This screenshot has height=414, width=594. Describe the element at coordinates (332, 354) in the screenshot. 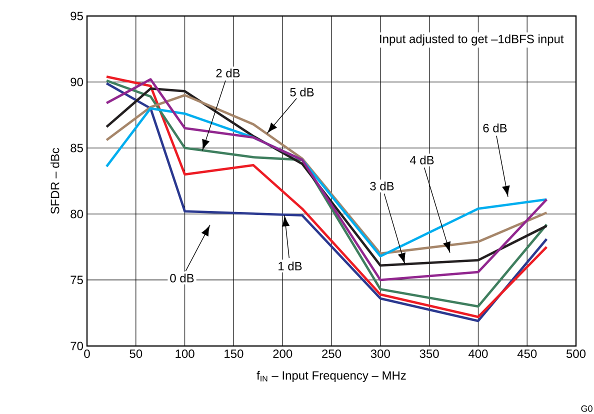

I see `x-tick-label: 250` at that location.